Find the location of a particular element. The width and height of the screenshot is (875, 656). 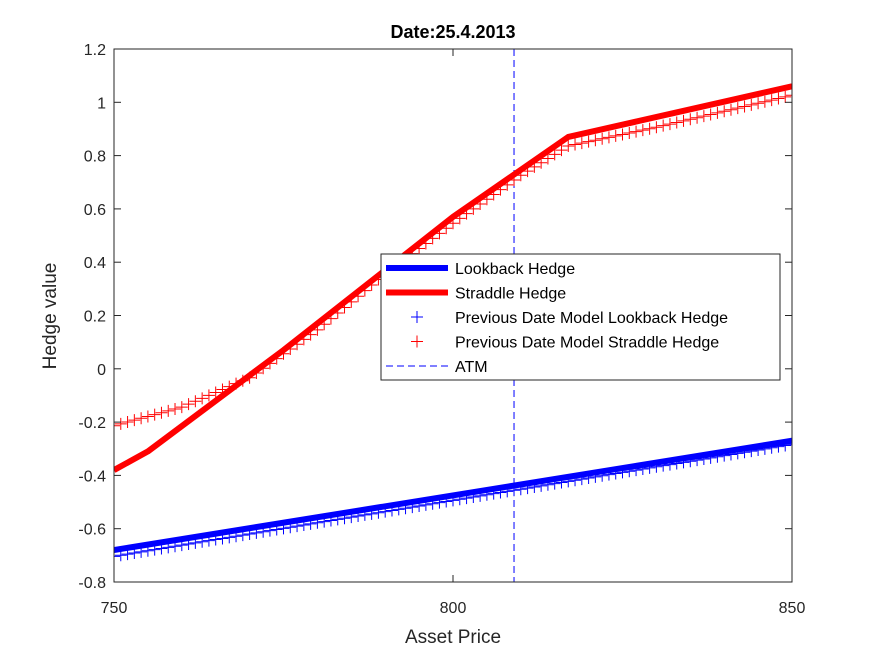

y-tick-label: -0.2 is located at coordinates (92, 423).